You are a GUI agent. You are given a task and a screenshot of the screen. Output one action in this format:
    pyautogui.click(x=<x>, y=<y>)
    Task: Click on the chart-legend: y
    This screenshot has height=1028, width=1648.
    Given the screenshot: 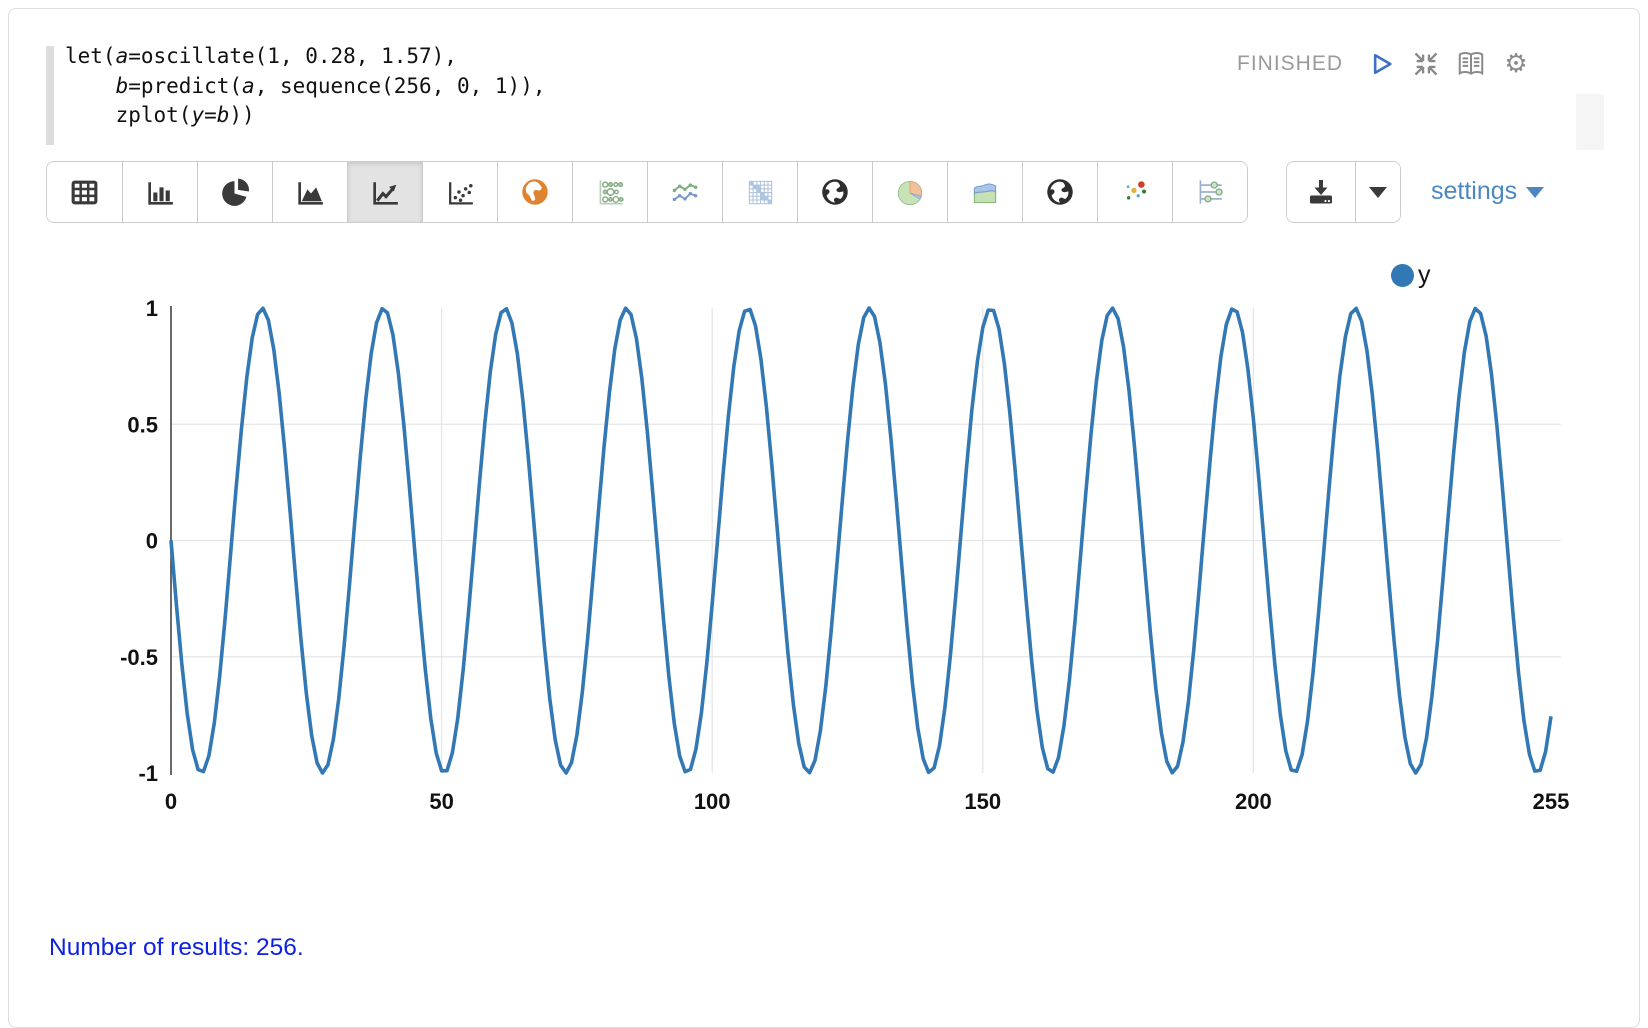 What is the action you would take?
    pyautogui.click(x=1411, y=275)
    